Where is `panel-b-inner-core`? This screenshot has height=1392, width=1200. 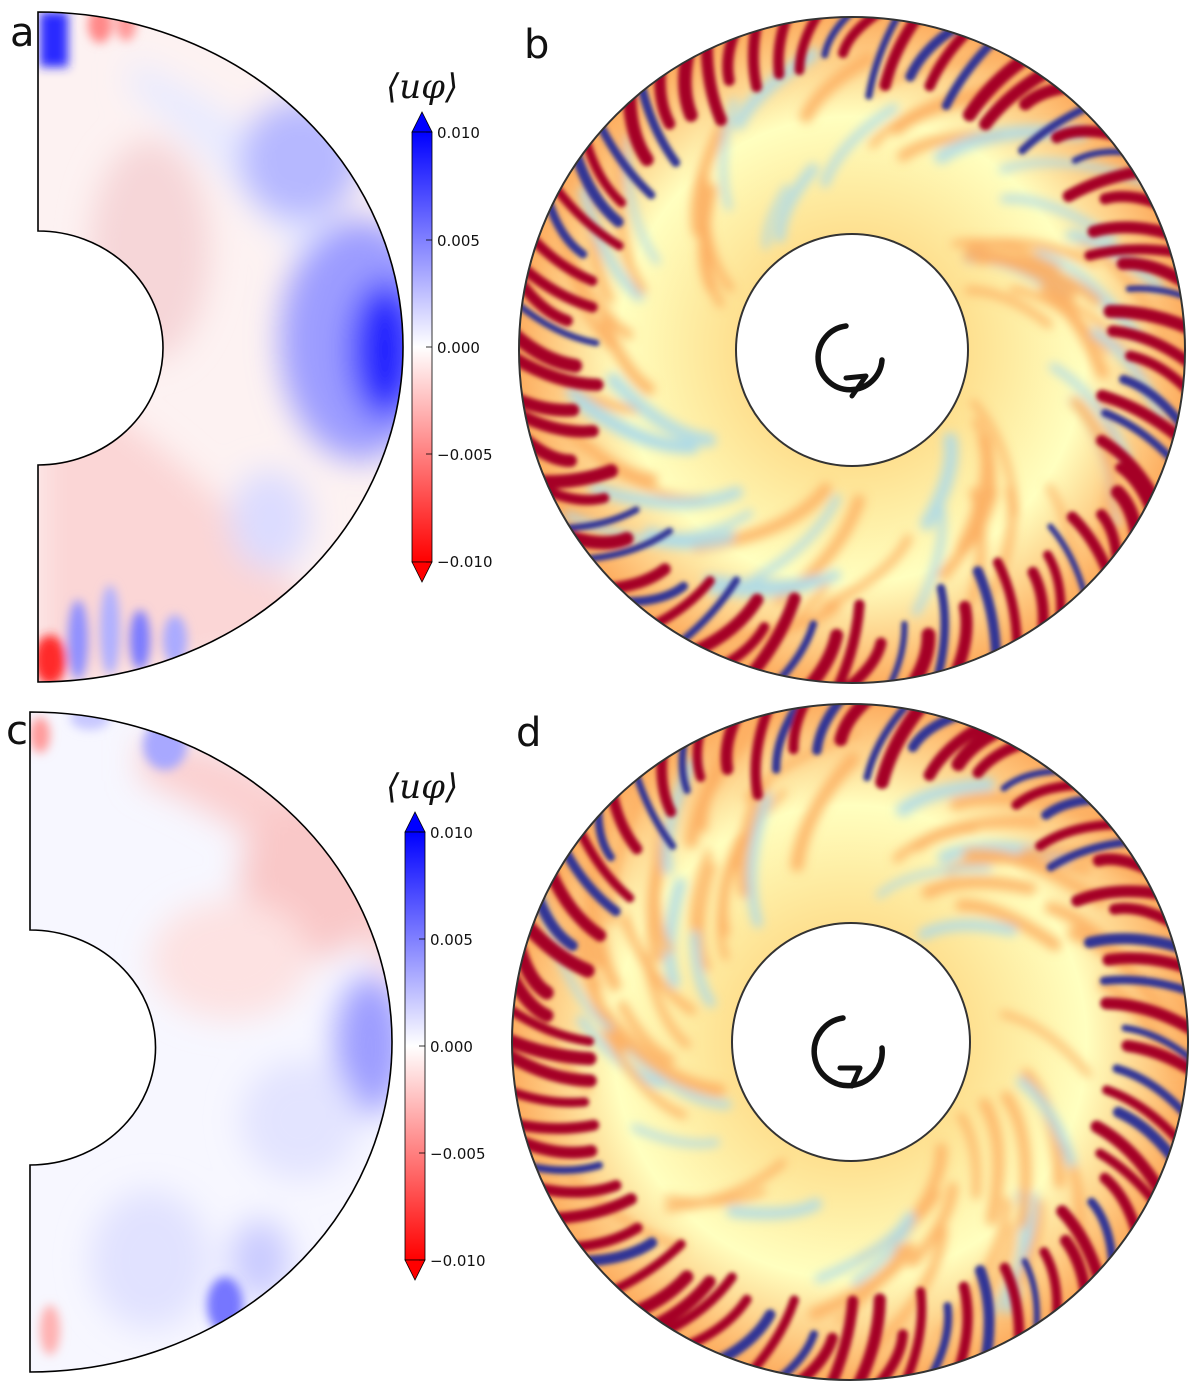 panel-b-inner-core is located at coordinates (852, 350).